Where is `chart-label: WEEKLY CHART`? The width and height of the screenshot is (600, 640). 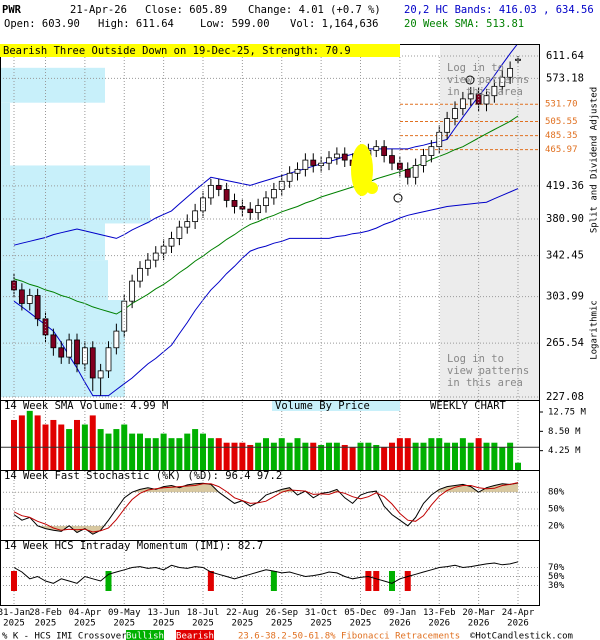
chart-label: WEEKLY CHART is located at coordinates (468, 406).